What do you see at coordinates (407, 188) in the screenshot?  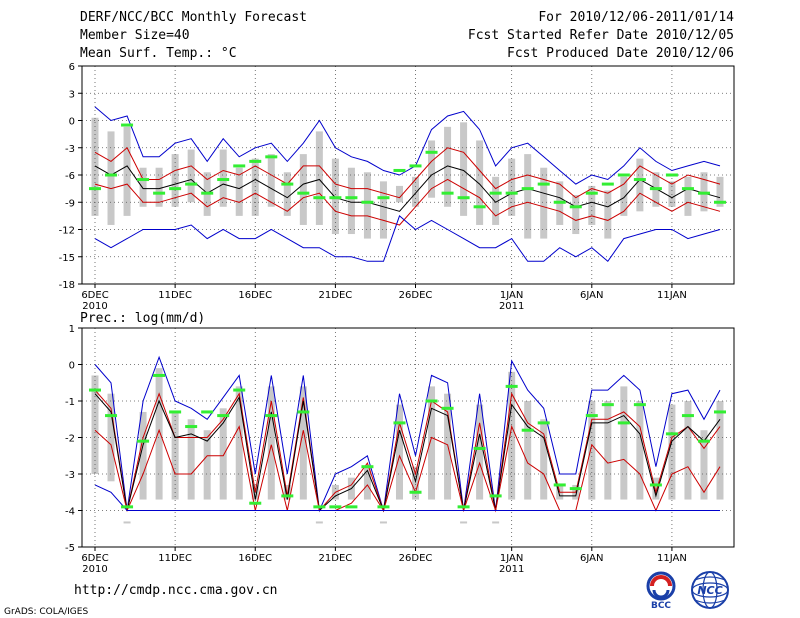 I see `series-mean-line` at bounding box center [407, 188].